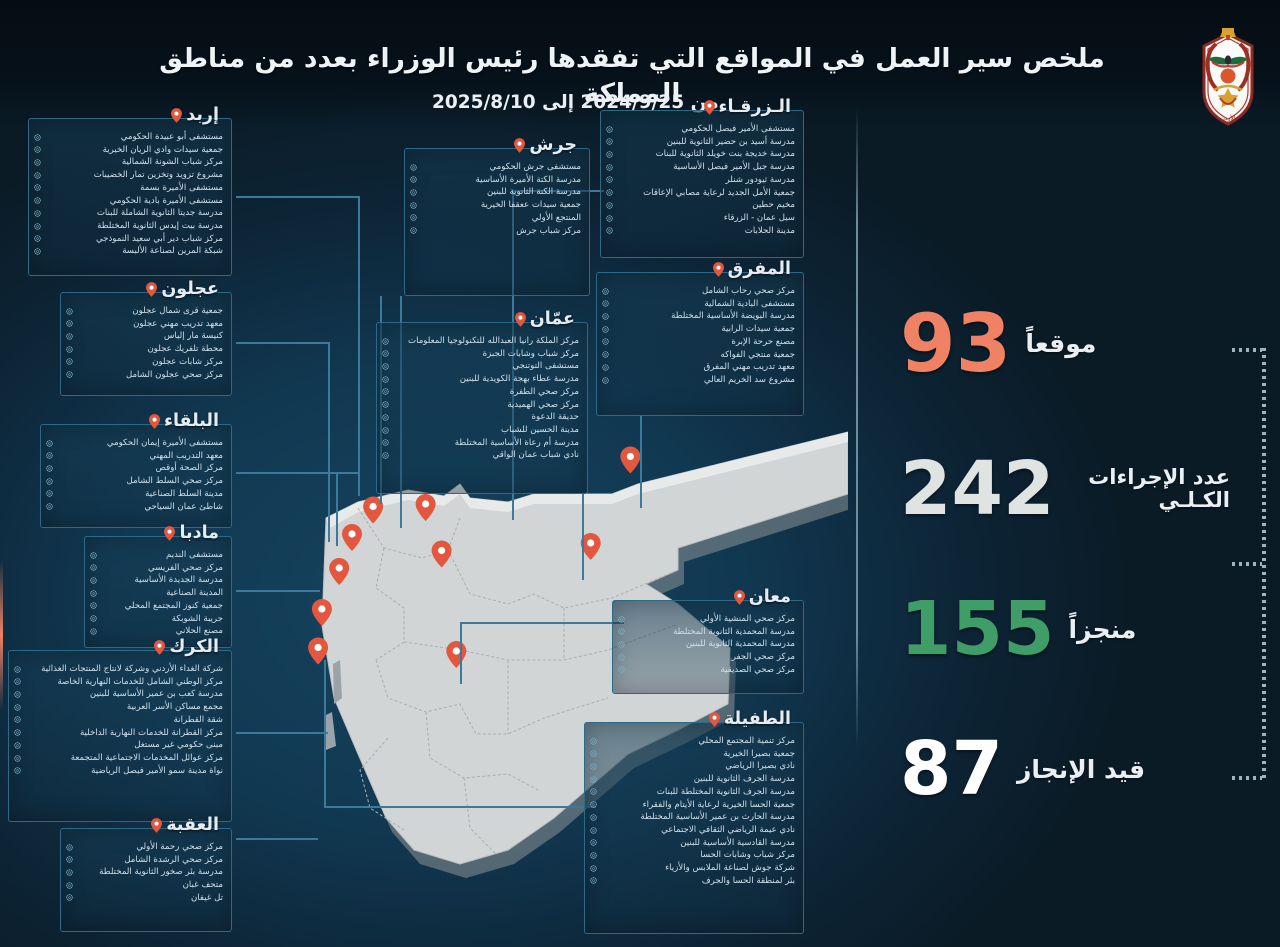 Image resolution: width=1280 pixels, height=947 pixels. What do you see at coordinates (480, 366) in the screenshot?
I see `list-item: مستشفى التوتنجي` at bounding box center [480, 366].